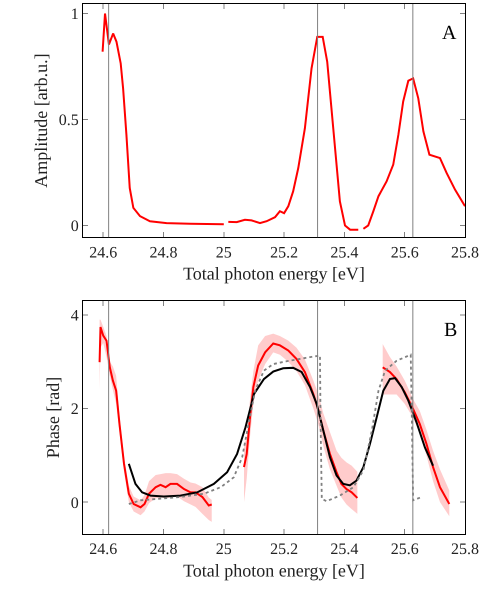 The image size is (485, 598). What do you see at coordinates (451, 330) in the screenshot?
I see `annotation: B` at bounding box center [451, 330].